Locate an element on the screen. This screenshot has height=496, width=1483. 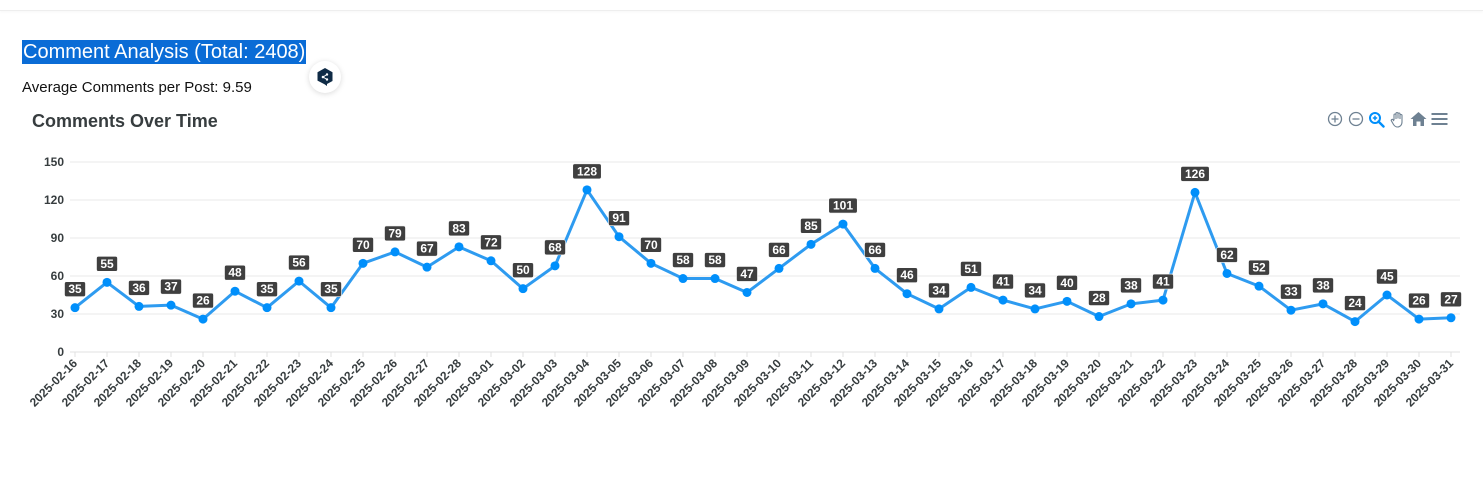
svg-text: 34 is located at coordinates (939, 290).